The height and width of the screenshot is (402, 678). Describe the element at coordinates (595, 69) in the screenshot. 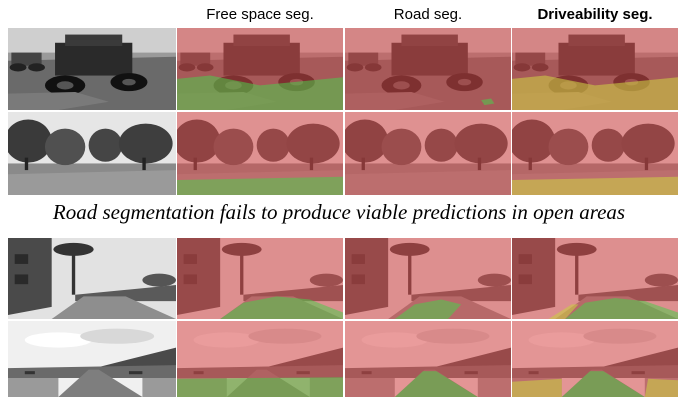

I see `image-tile-driveability-row1` at that location.